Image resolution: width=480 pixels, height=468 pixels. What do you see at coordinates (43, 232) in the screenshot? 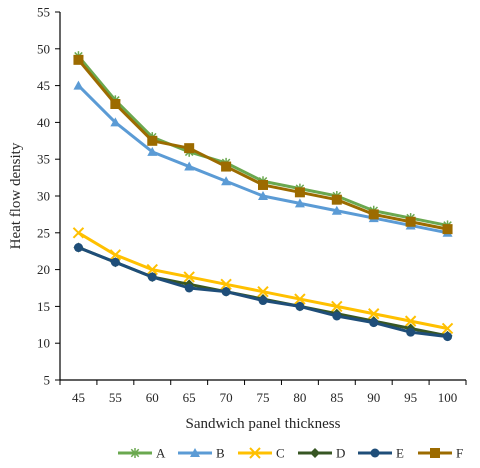
I see `y-tick-label: 25` at bounding box center [43, 232].